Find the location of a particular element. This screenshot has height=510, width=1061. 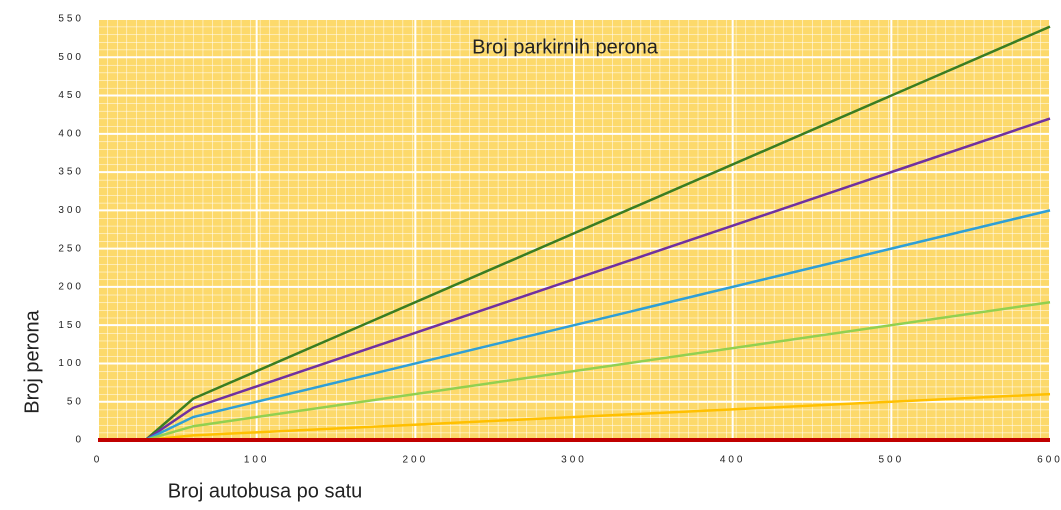

y-tick-label: 250 is located at coordinates (71, 248).